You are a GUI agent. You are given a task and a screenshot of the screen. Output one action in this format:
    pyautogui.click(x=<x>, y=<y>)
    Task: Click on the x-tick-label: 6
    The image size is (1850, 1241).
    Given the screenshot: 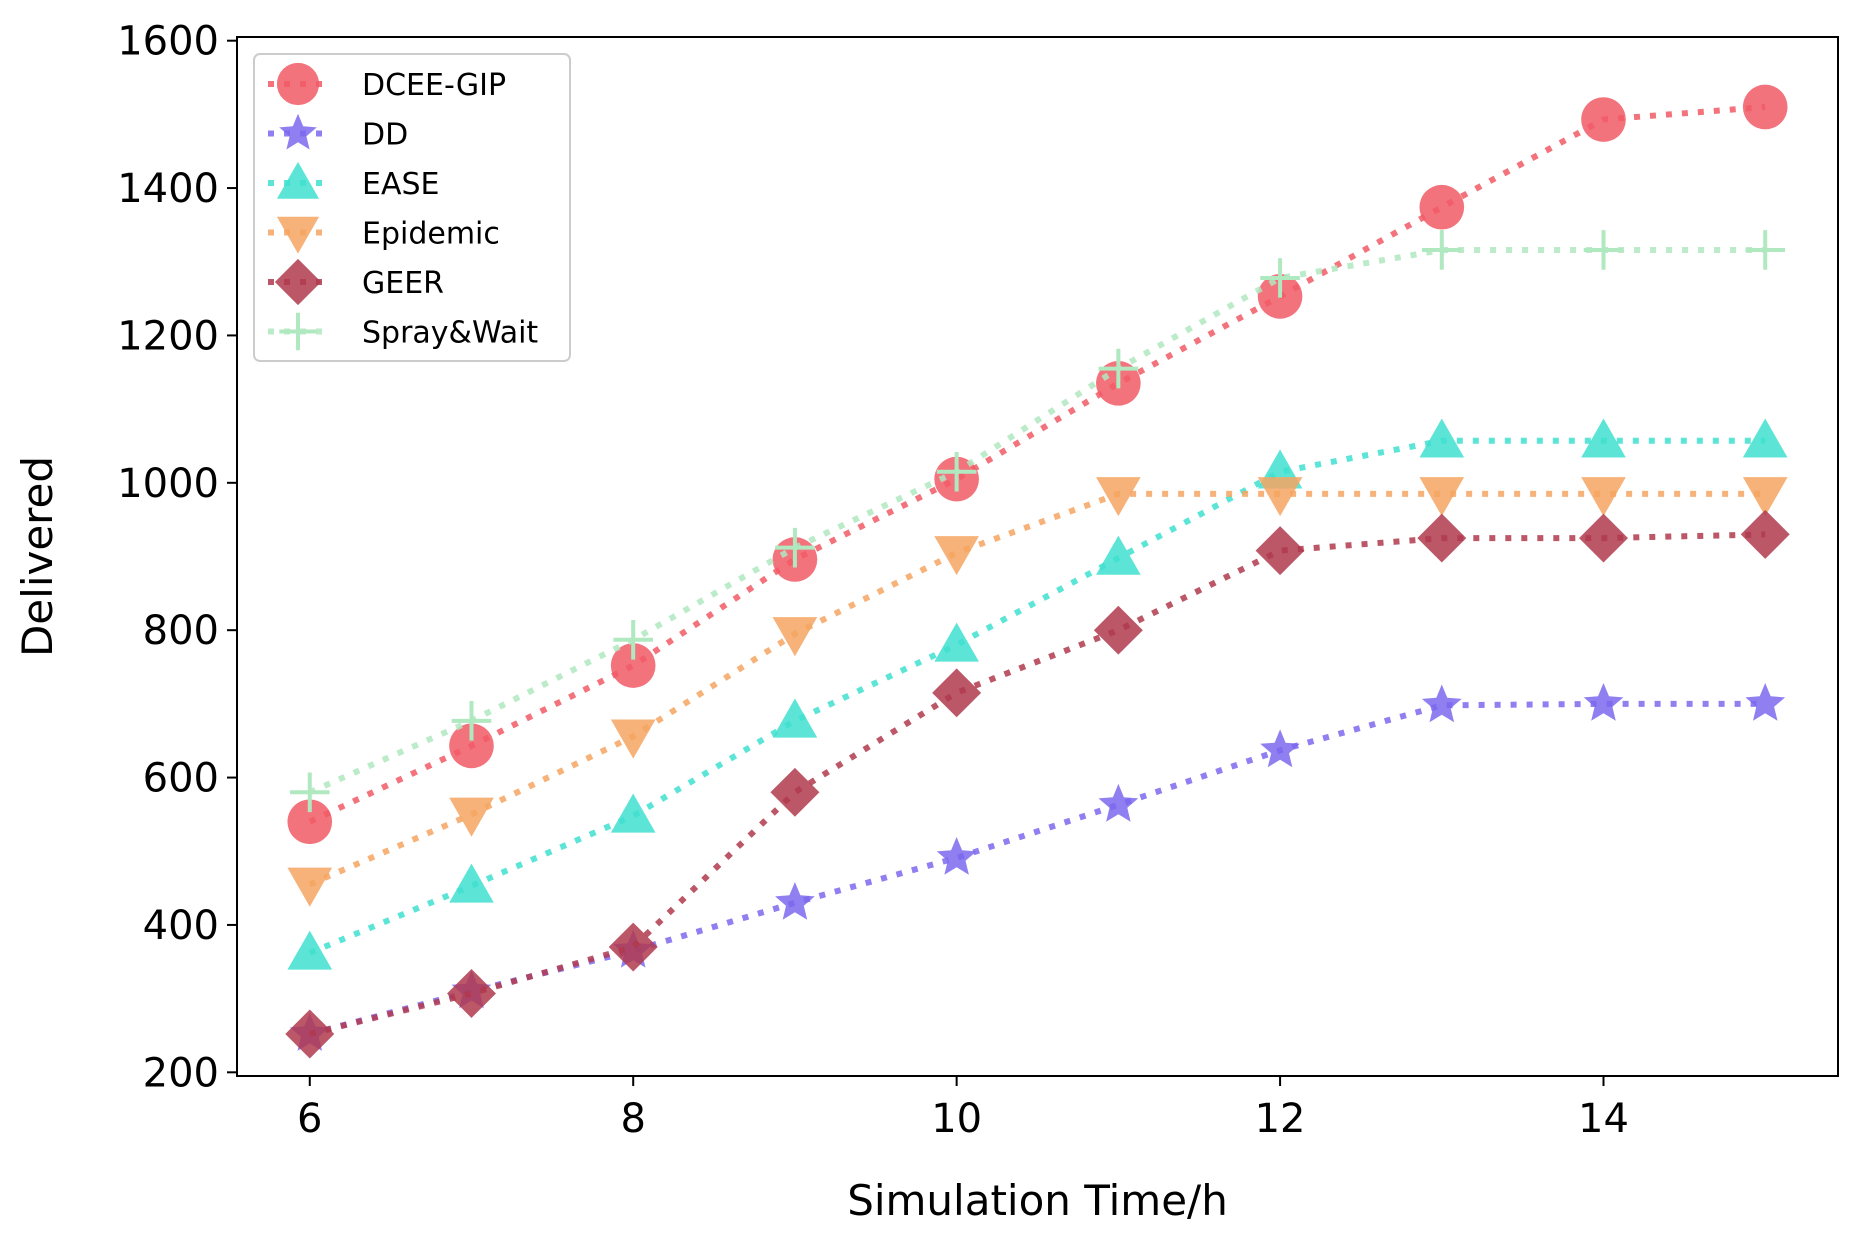 What is the action you would take?
    pyautogui.click(x=309, y=1119)
    